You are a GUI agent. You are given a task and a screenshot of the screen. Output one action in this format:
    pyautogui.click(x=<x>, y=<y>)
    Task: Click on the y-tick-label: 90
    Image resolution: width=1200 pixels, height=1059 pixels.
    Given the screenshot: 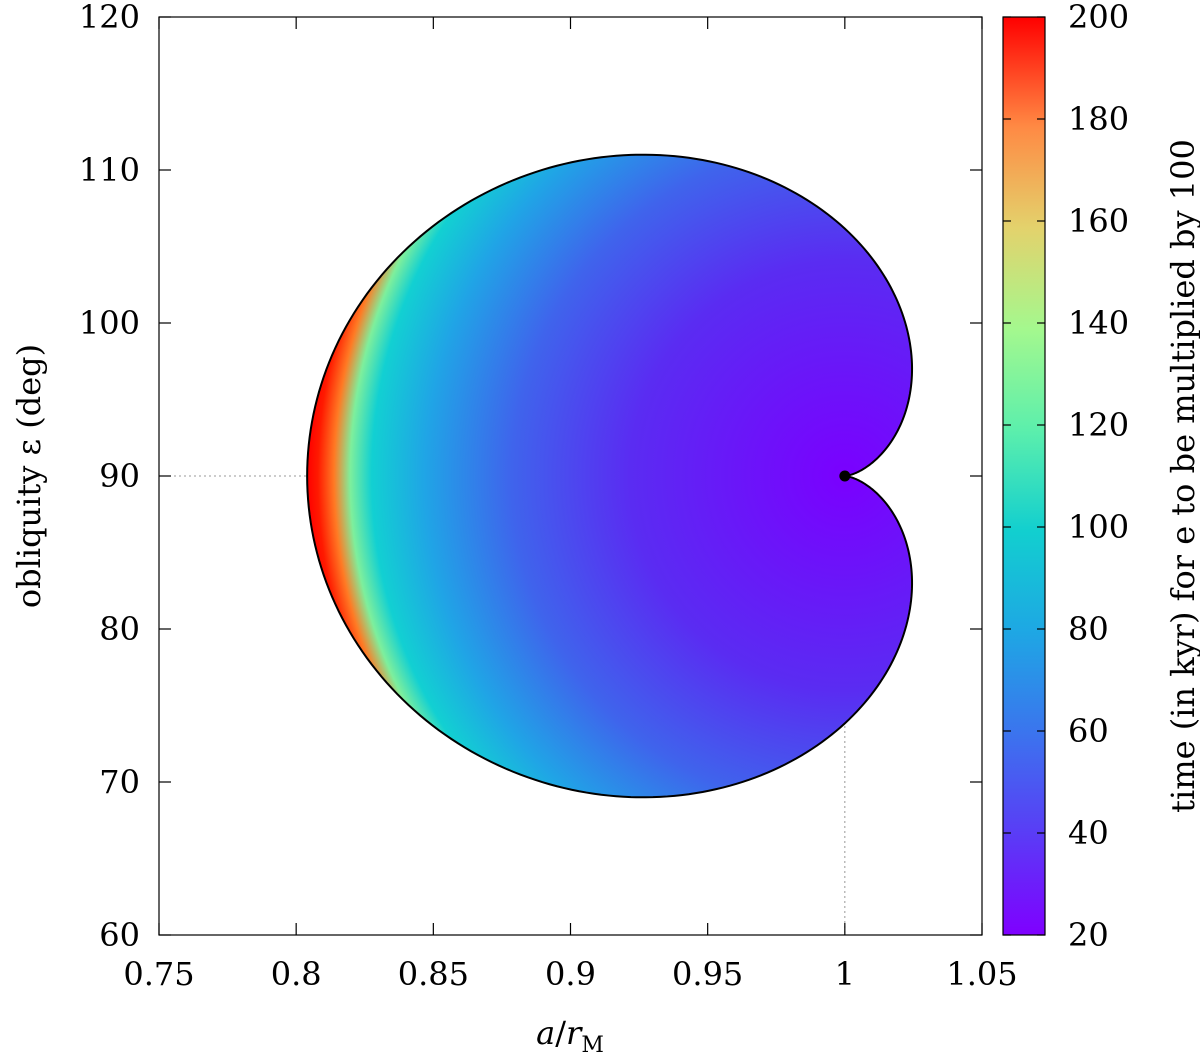 What is the action you would take?
    pyautogui.click(x=119, y=476)
    